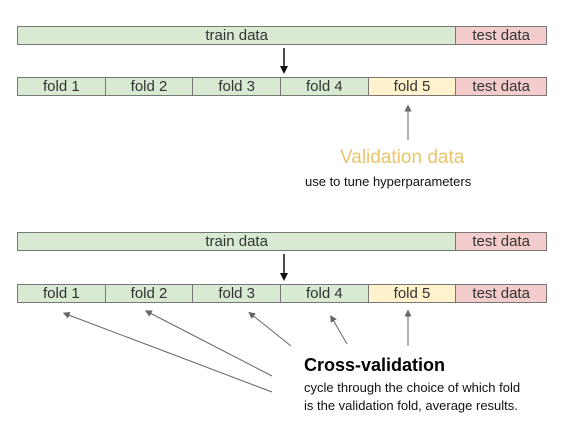  Describe the element at coordinates (402, 157) in the screenshot. I see `validation-data-title: Validation data` at that location.